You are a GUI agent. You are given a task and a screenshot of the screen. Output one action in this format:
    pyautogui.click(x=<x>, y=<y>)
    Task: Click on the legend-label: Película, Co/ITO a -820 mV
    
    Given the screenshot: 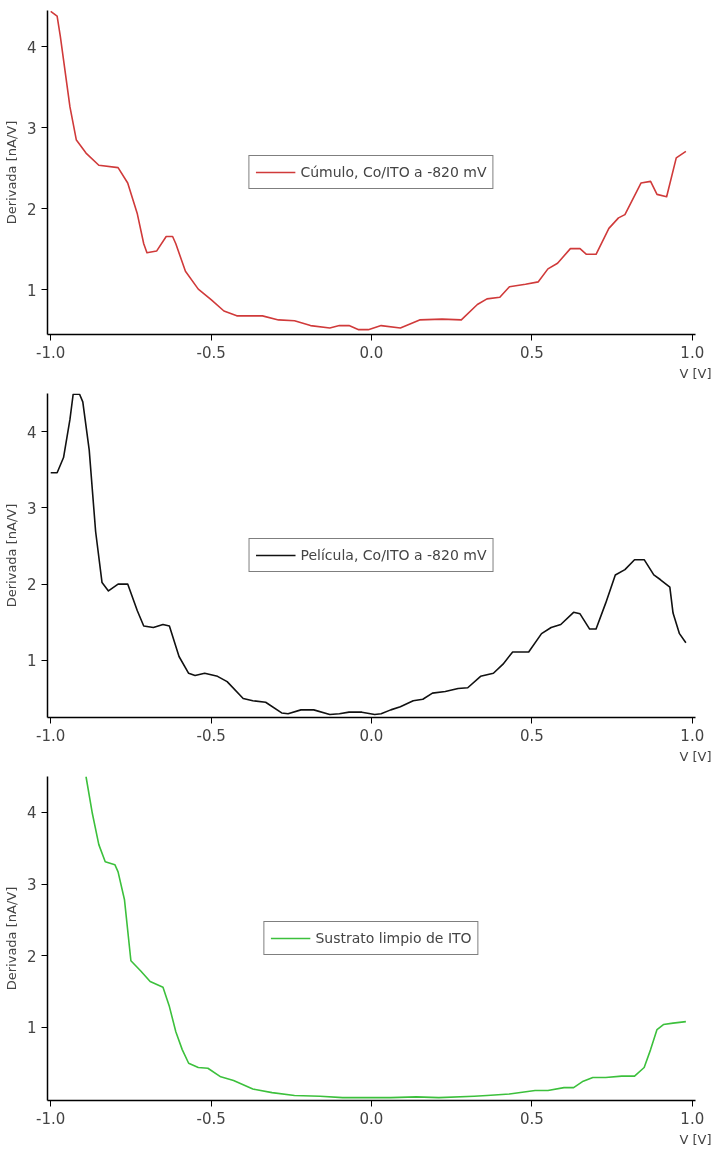 What is the action you would take?
    pyautogui.click(x=393, y=555)
    